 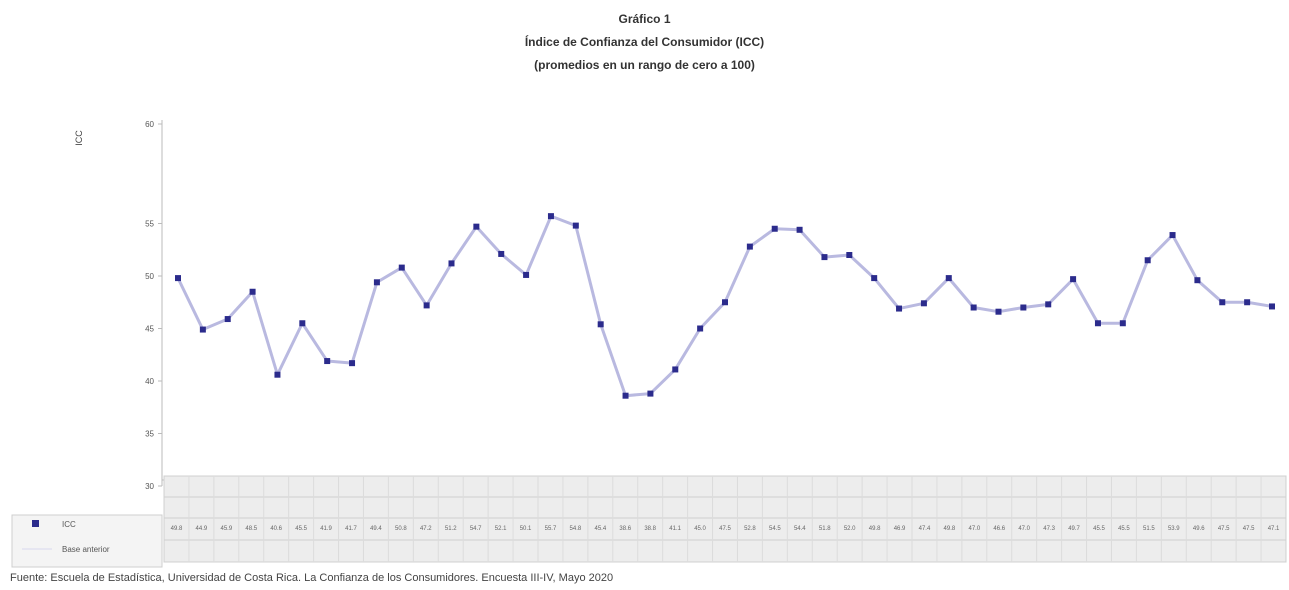 I want to click on table-cell-value: 38.6, so click(x=625, y=529).